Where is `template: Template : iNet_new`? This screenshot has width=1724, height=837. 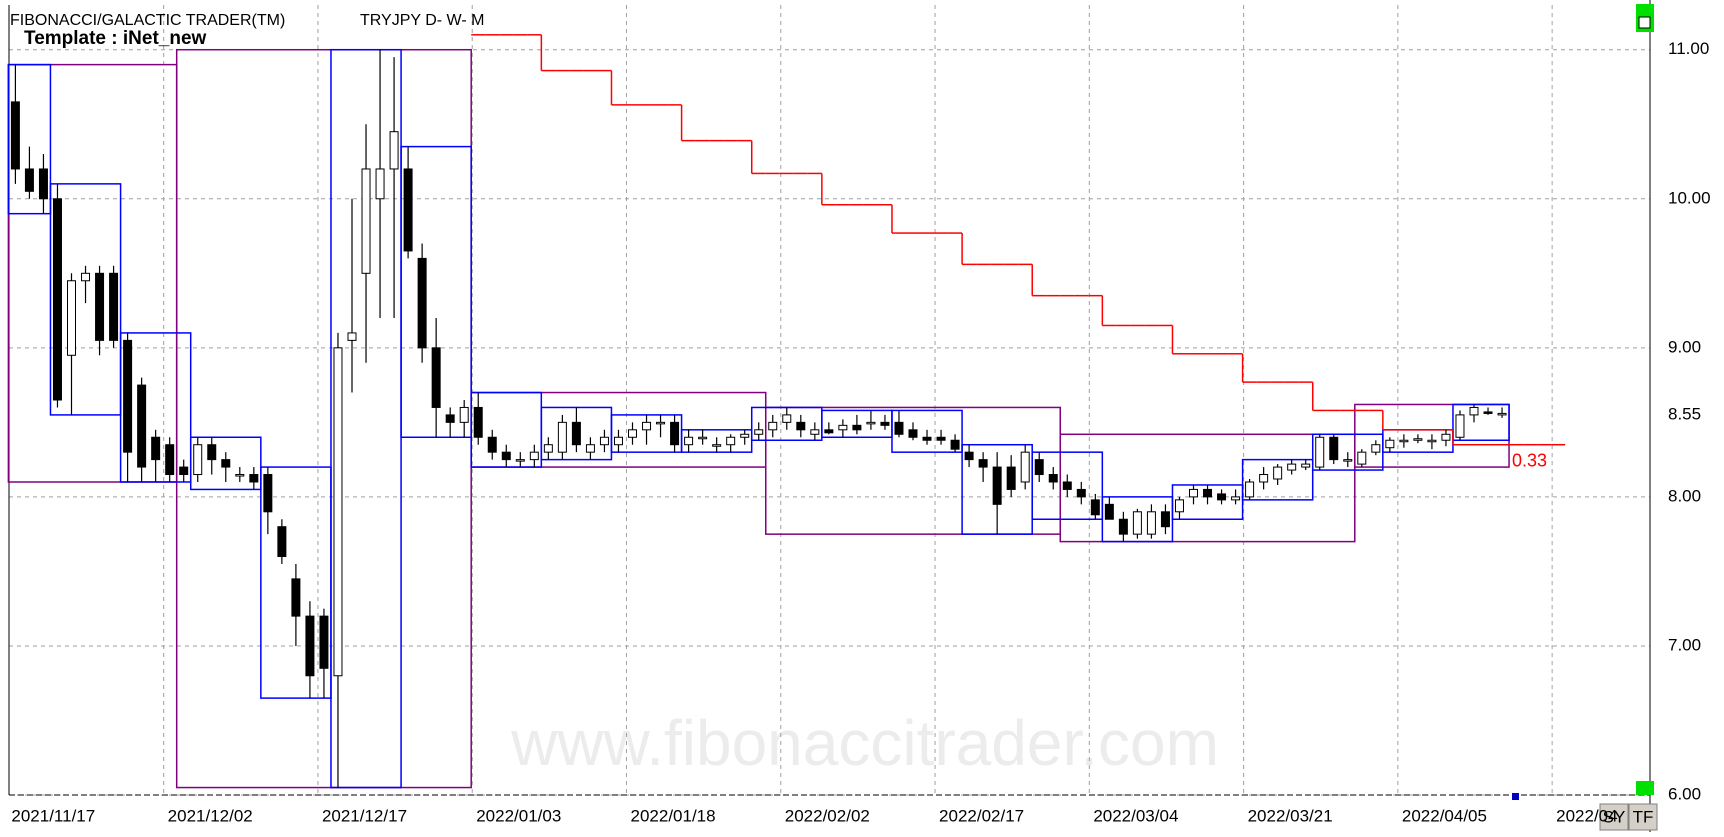
template: Template : iNet_new is located at coordinates (115, 38).